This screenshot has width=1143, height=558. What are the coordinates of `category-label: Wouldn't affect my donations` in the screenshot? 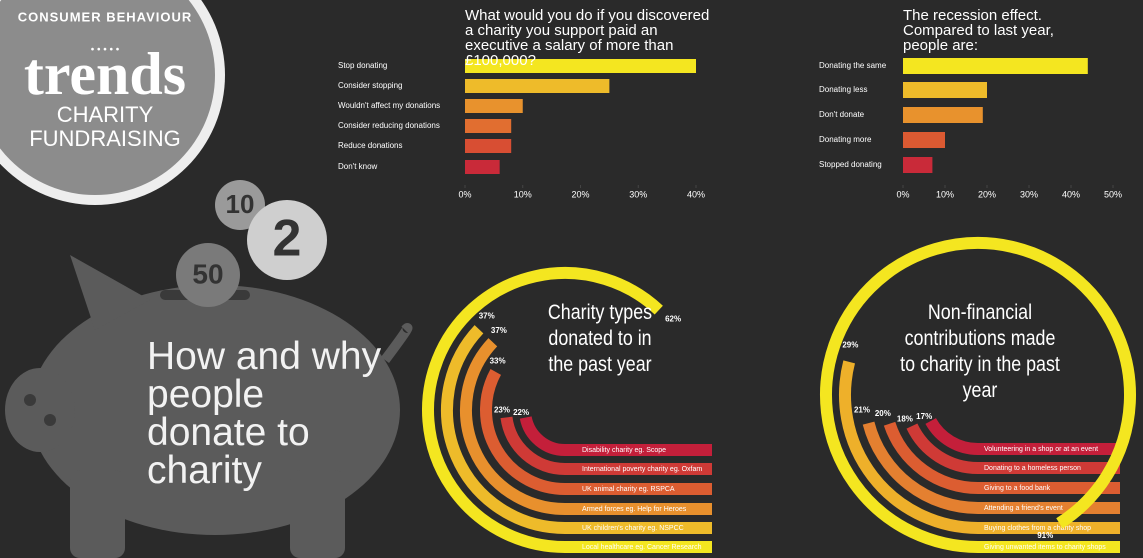 It's located at (389, 105).